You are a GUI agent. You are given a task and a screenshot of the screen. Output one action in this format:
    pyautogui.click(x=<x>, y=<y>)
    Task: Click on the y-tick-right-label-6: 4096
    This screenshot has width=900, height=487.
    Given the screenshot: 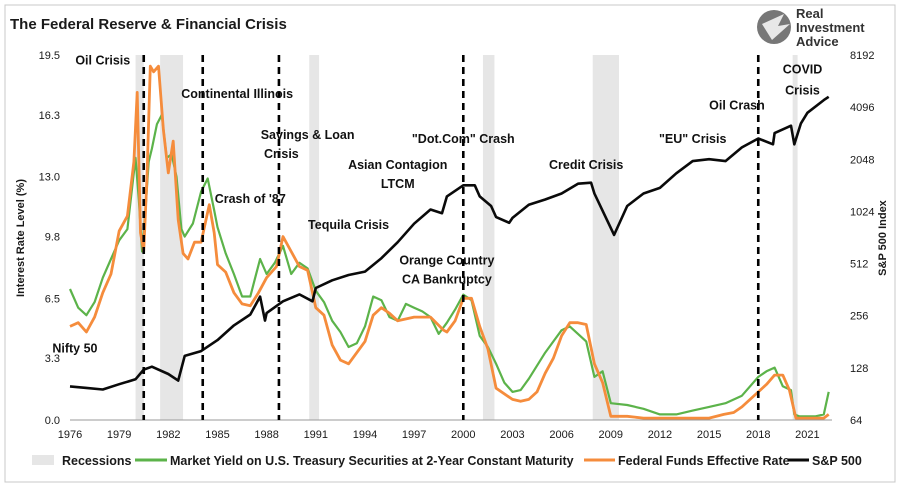 What is the action you would take?
    pyautogui.click(x=862, y=108)
    